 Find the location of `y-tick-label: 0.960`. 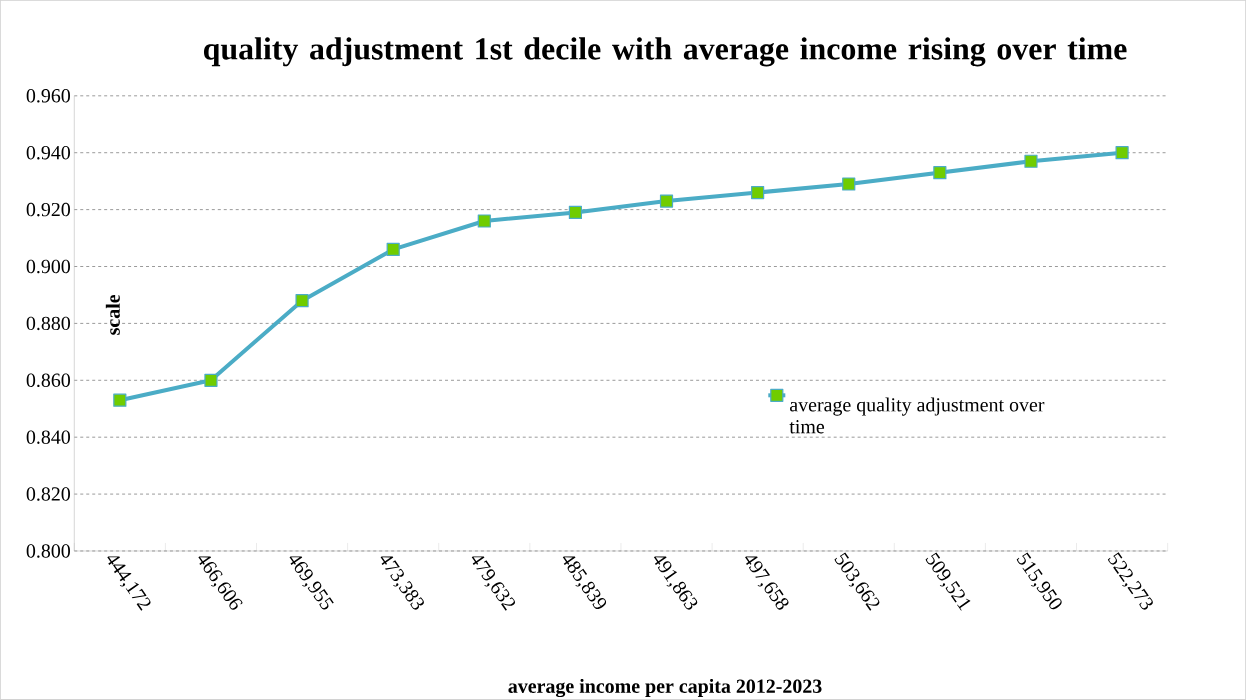

y-tick-label: 0.960 is located at coordinates (48, 95).